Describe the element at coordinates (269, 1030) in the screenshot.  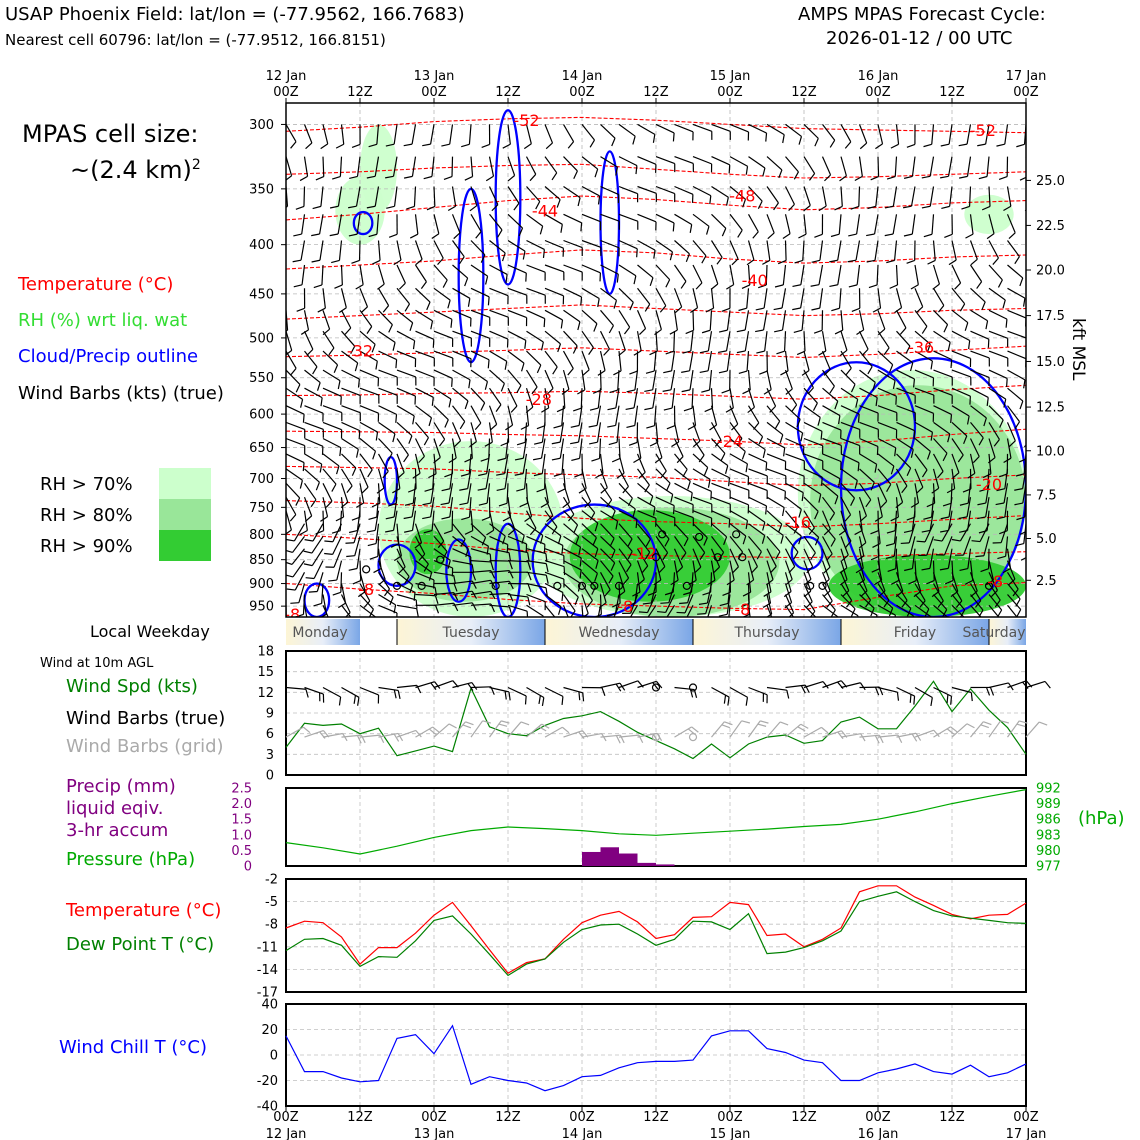
I see `chill-tick-label: 20` at that location.